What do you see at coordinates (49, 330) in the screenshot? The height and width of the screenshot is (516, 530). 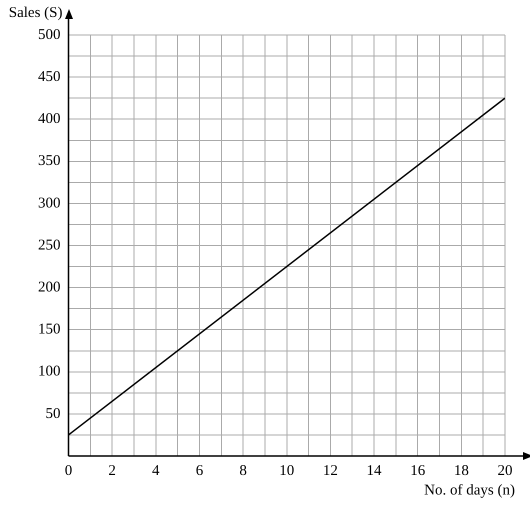 I see `y-tick-label: 150` at bounding box center [49, 330].